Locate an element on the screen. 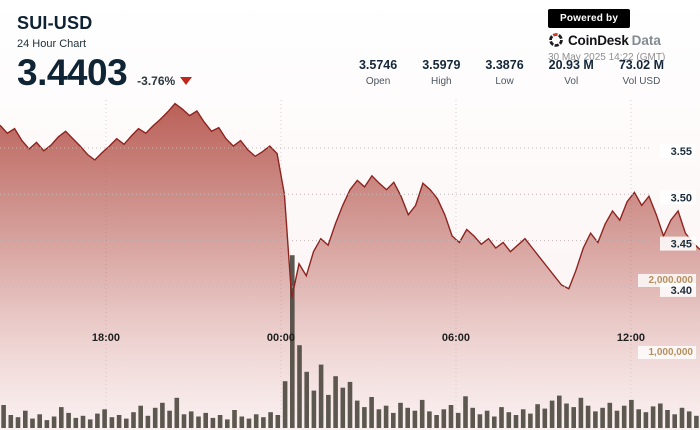 The width and height of the screenshot is (700, 430). coindesk-data-logo: CoinDesk Data is located at coordinates (606, 40).